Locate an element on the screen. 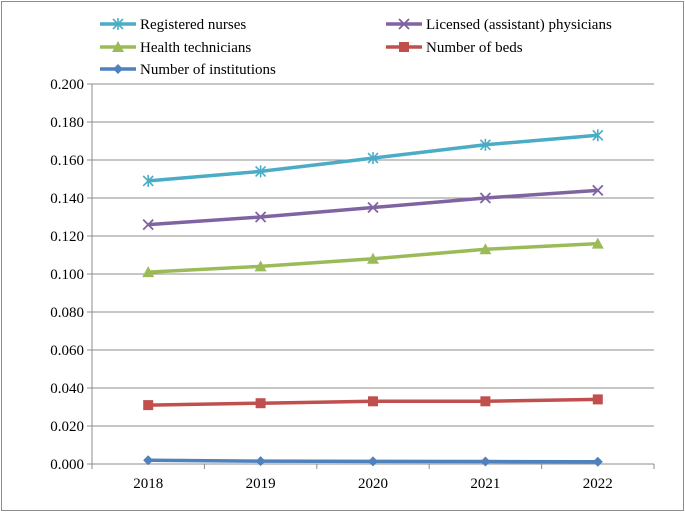 This screenshot has width=685, height=515. y-tick-label: 0.200 is located at coordinates (67, 85).